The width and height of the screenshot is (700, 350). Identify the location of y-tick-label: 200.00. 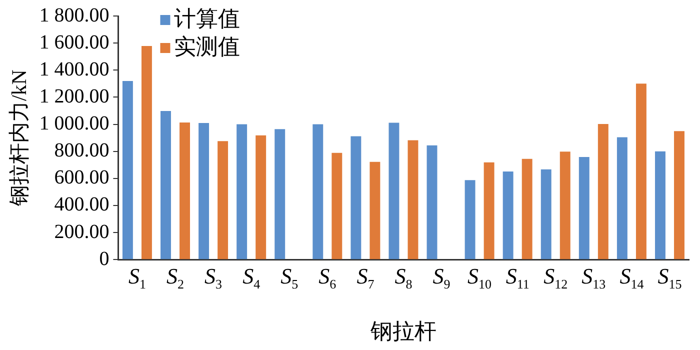
(82, 231).